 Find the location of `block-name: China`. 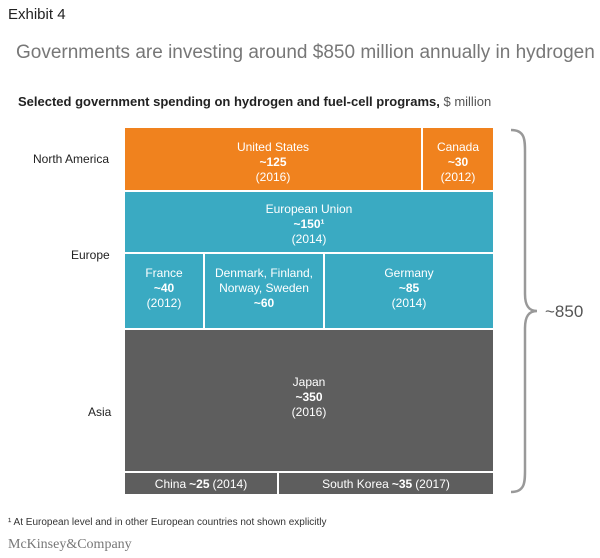

block-name: China is located at coordinates (170, 483).